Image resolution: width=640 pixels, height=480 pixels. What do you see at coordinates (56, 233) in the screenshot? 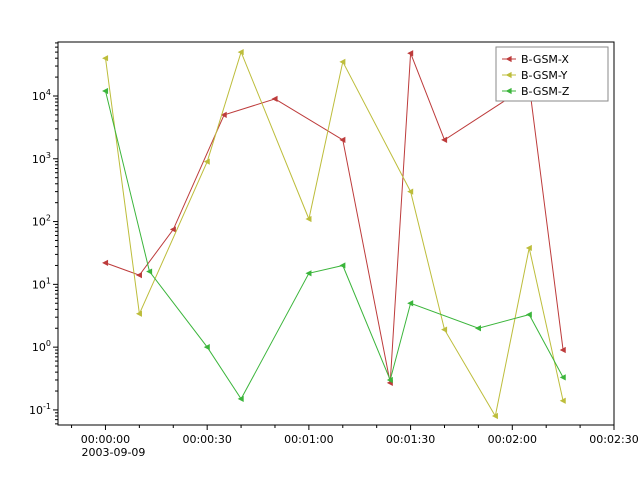
I see `y-axis-minor-ticks` at bounding box center [56, 233].